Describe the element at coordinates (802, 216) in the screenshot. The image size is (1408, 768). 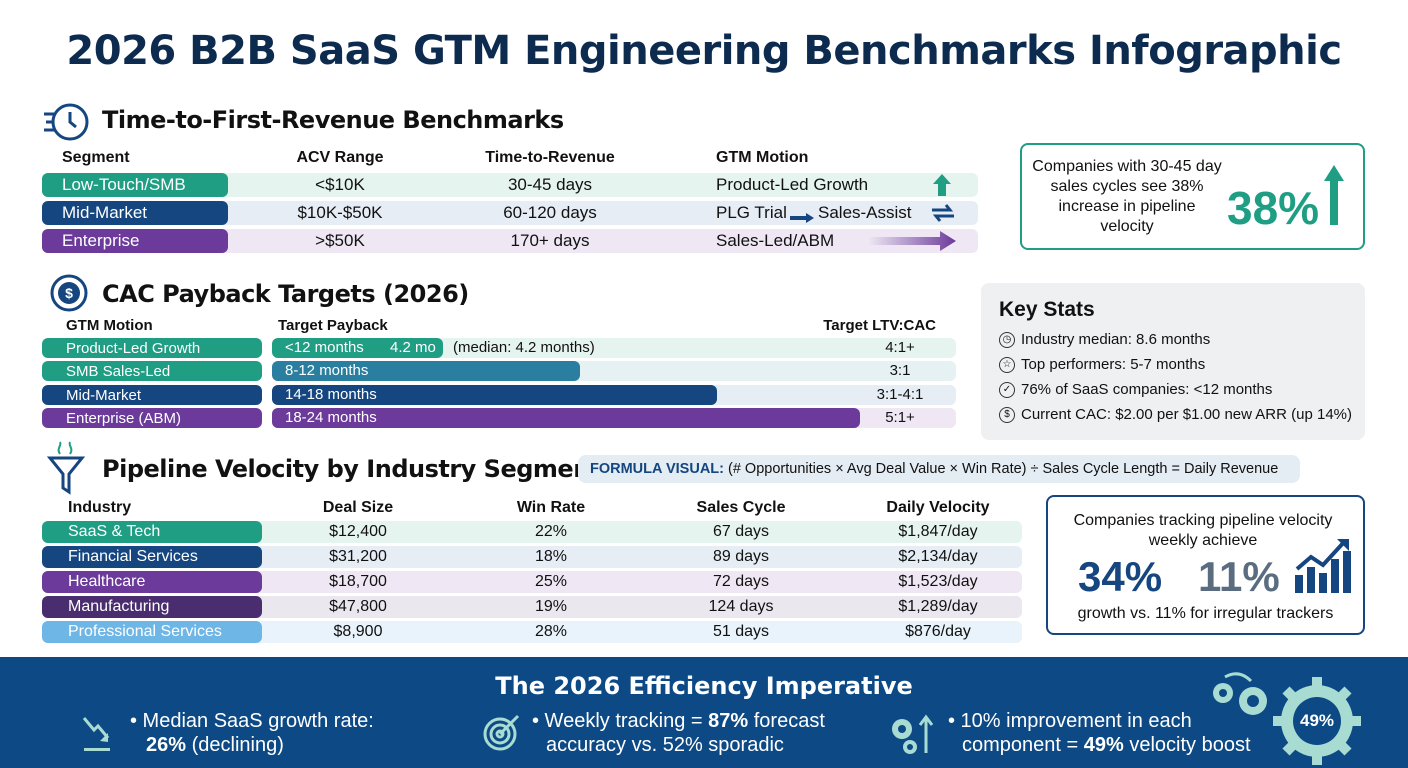
I see `arrow-right-icon` at that location.